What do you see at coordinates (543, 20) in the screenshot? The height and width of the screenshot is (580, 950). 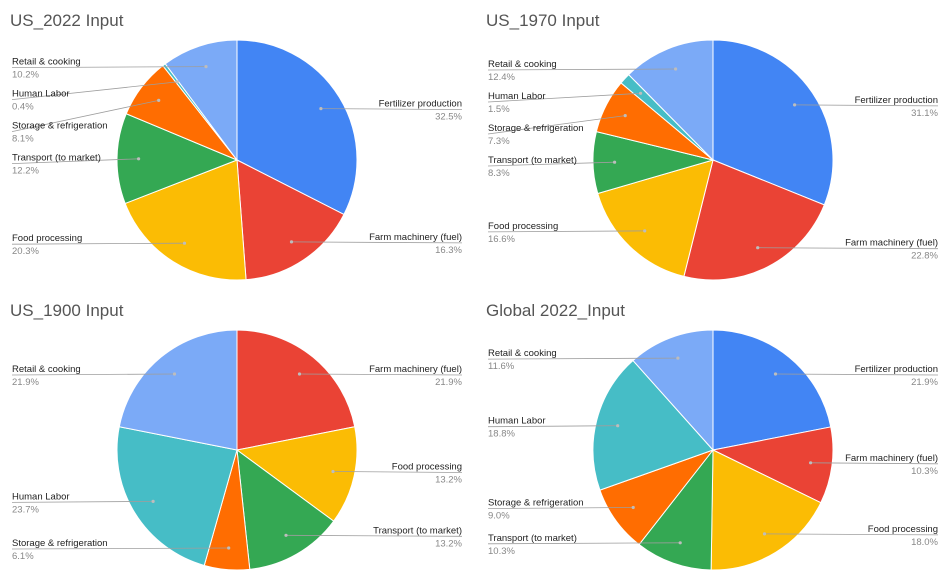 I see `chart-title: US_1970 Input` at bounding box center [543, 20].